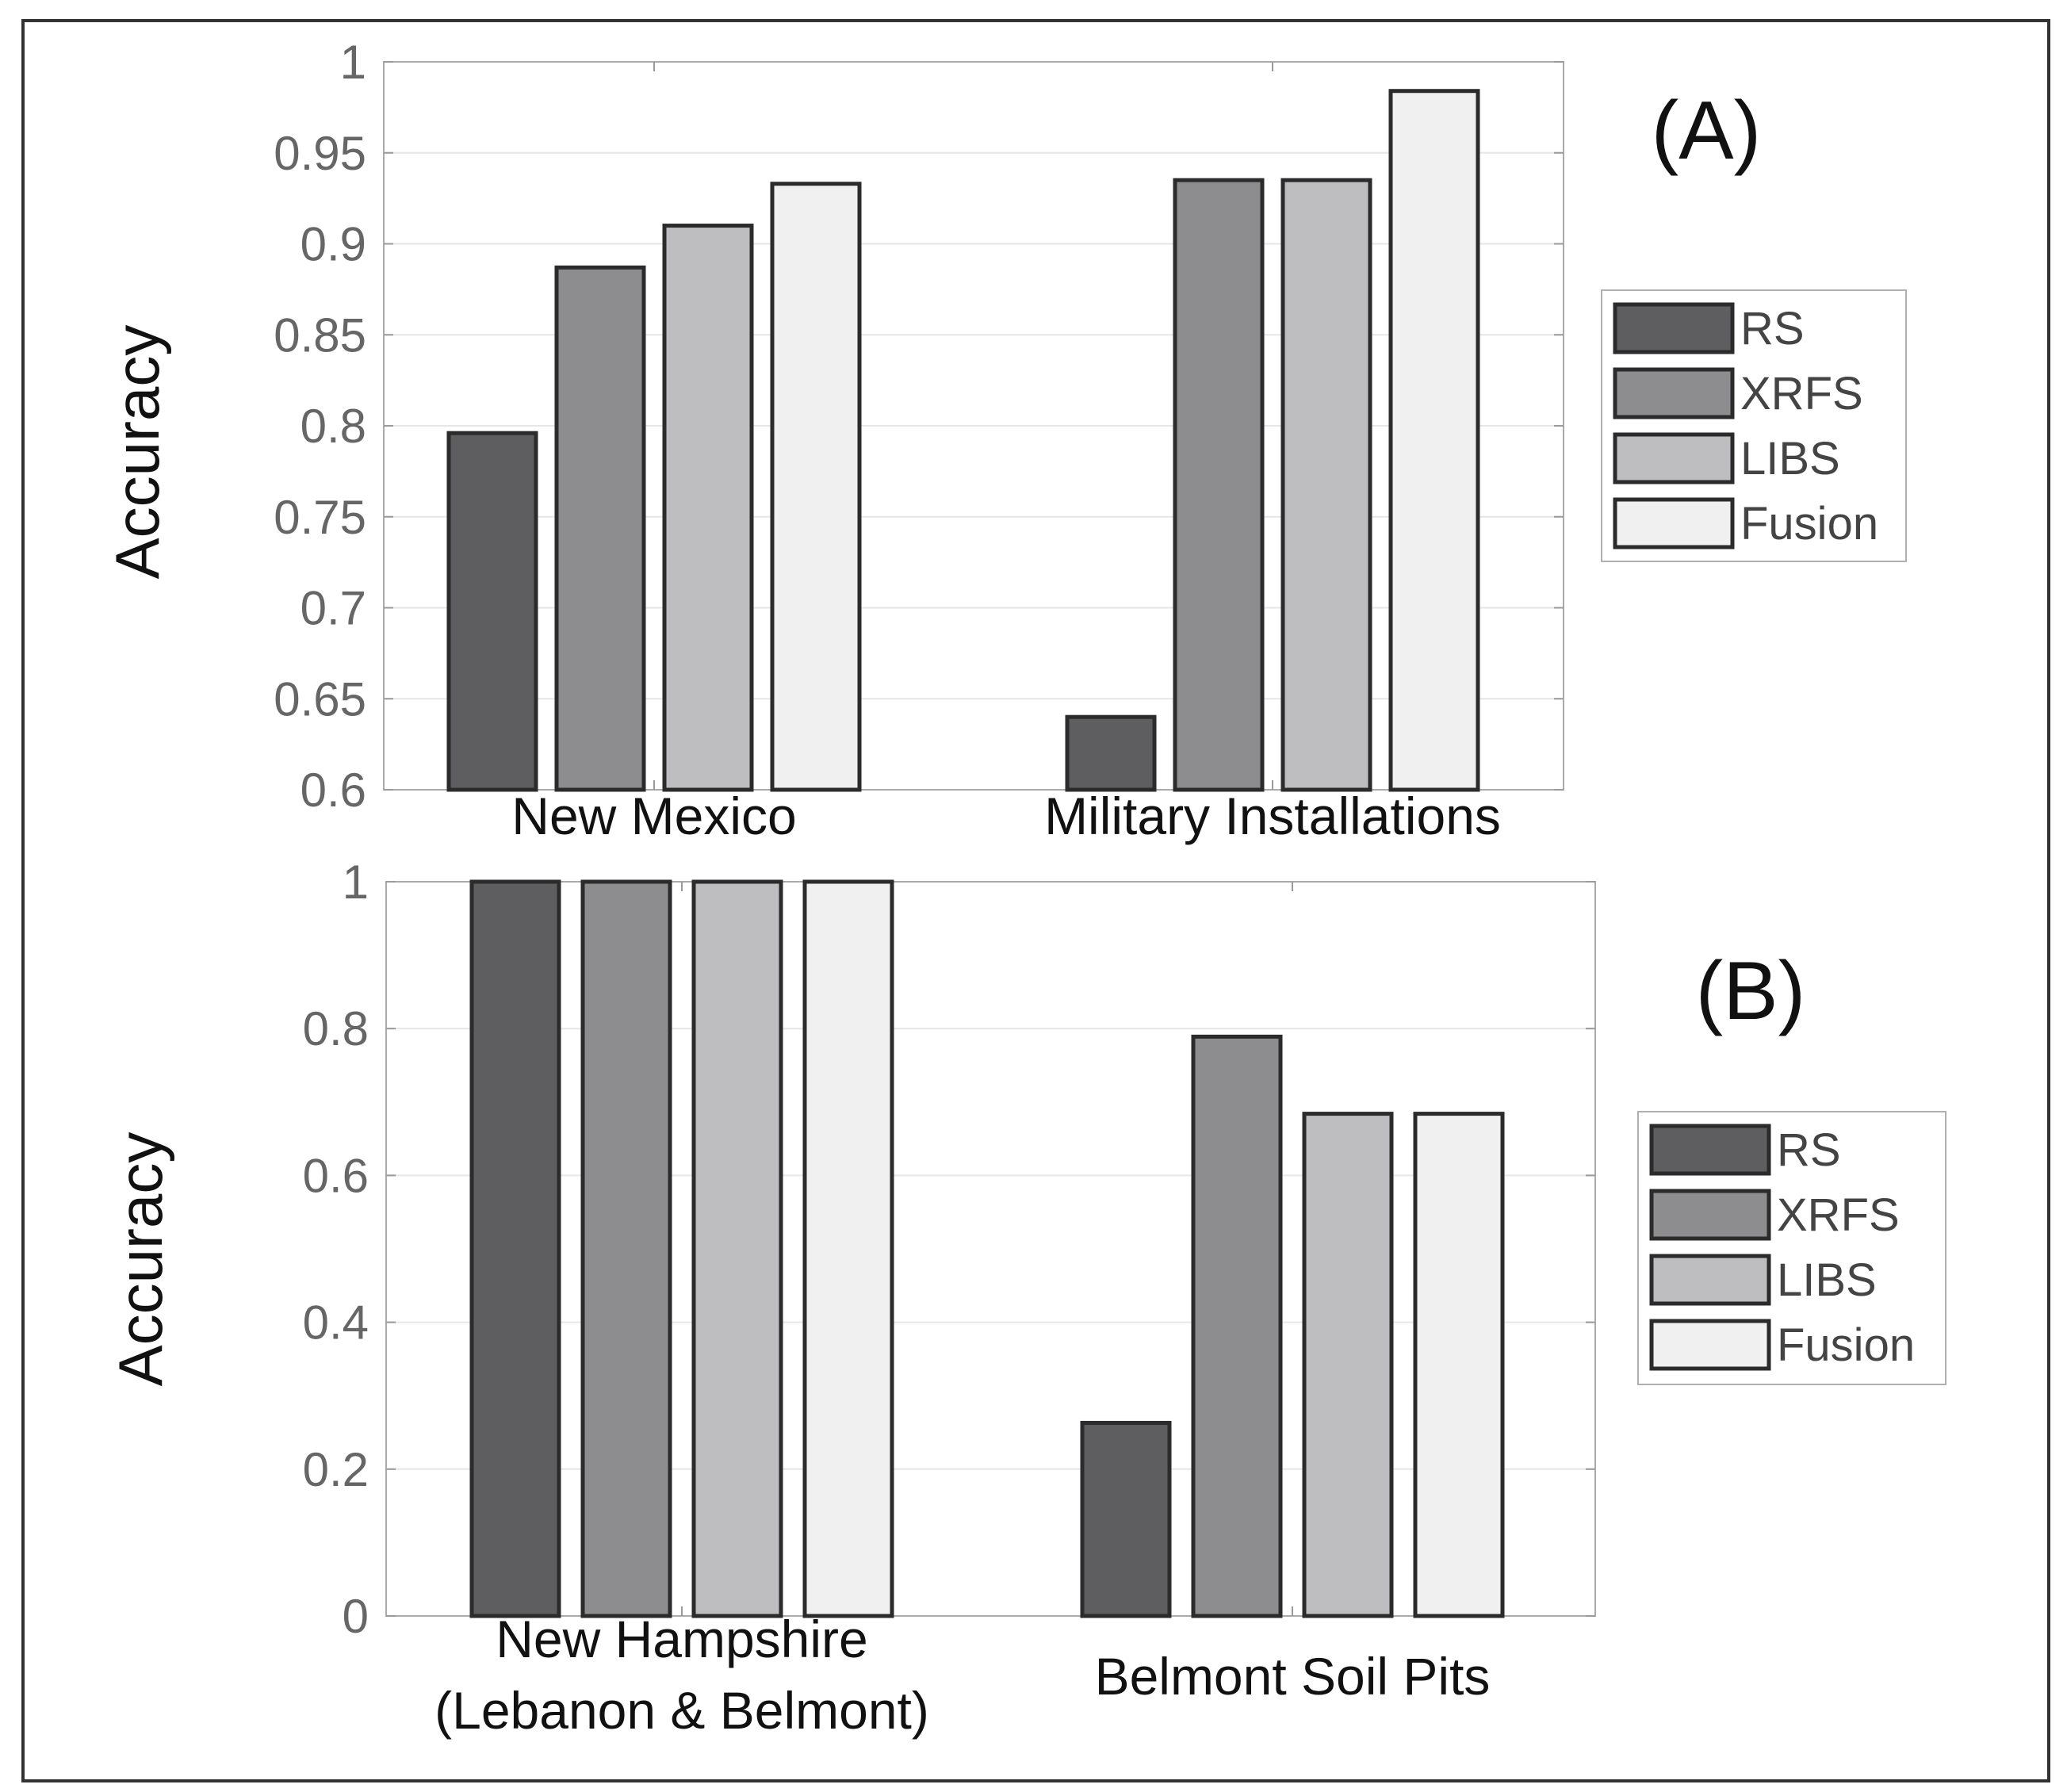  What do you see at coordinates (681, 1710) in the screenshot?
I see `category-label: (Lebanon & Belmont)` at bounding box center [681, 1710].